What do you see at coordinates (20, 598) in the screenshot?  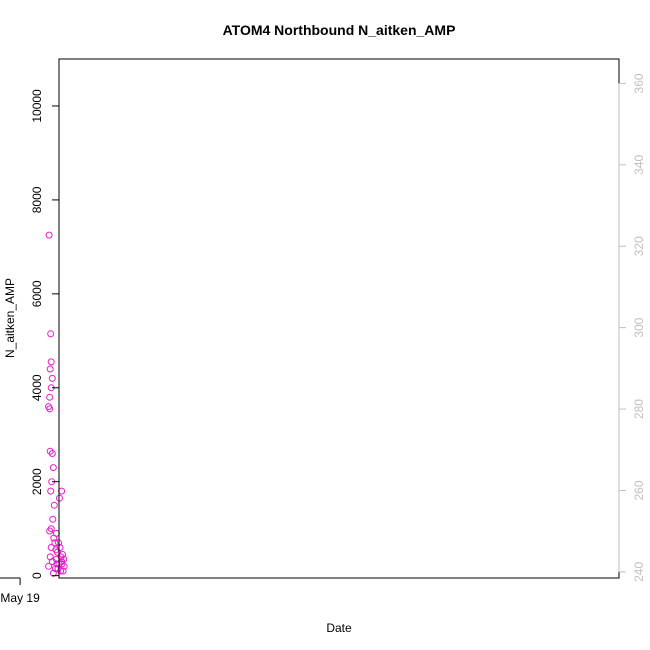 I see `x-tick-label: May 19` at bounding box center [20, 598].